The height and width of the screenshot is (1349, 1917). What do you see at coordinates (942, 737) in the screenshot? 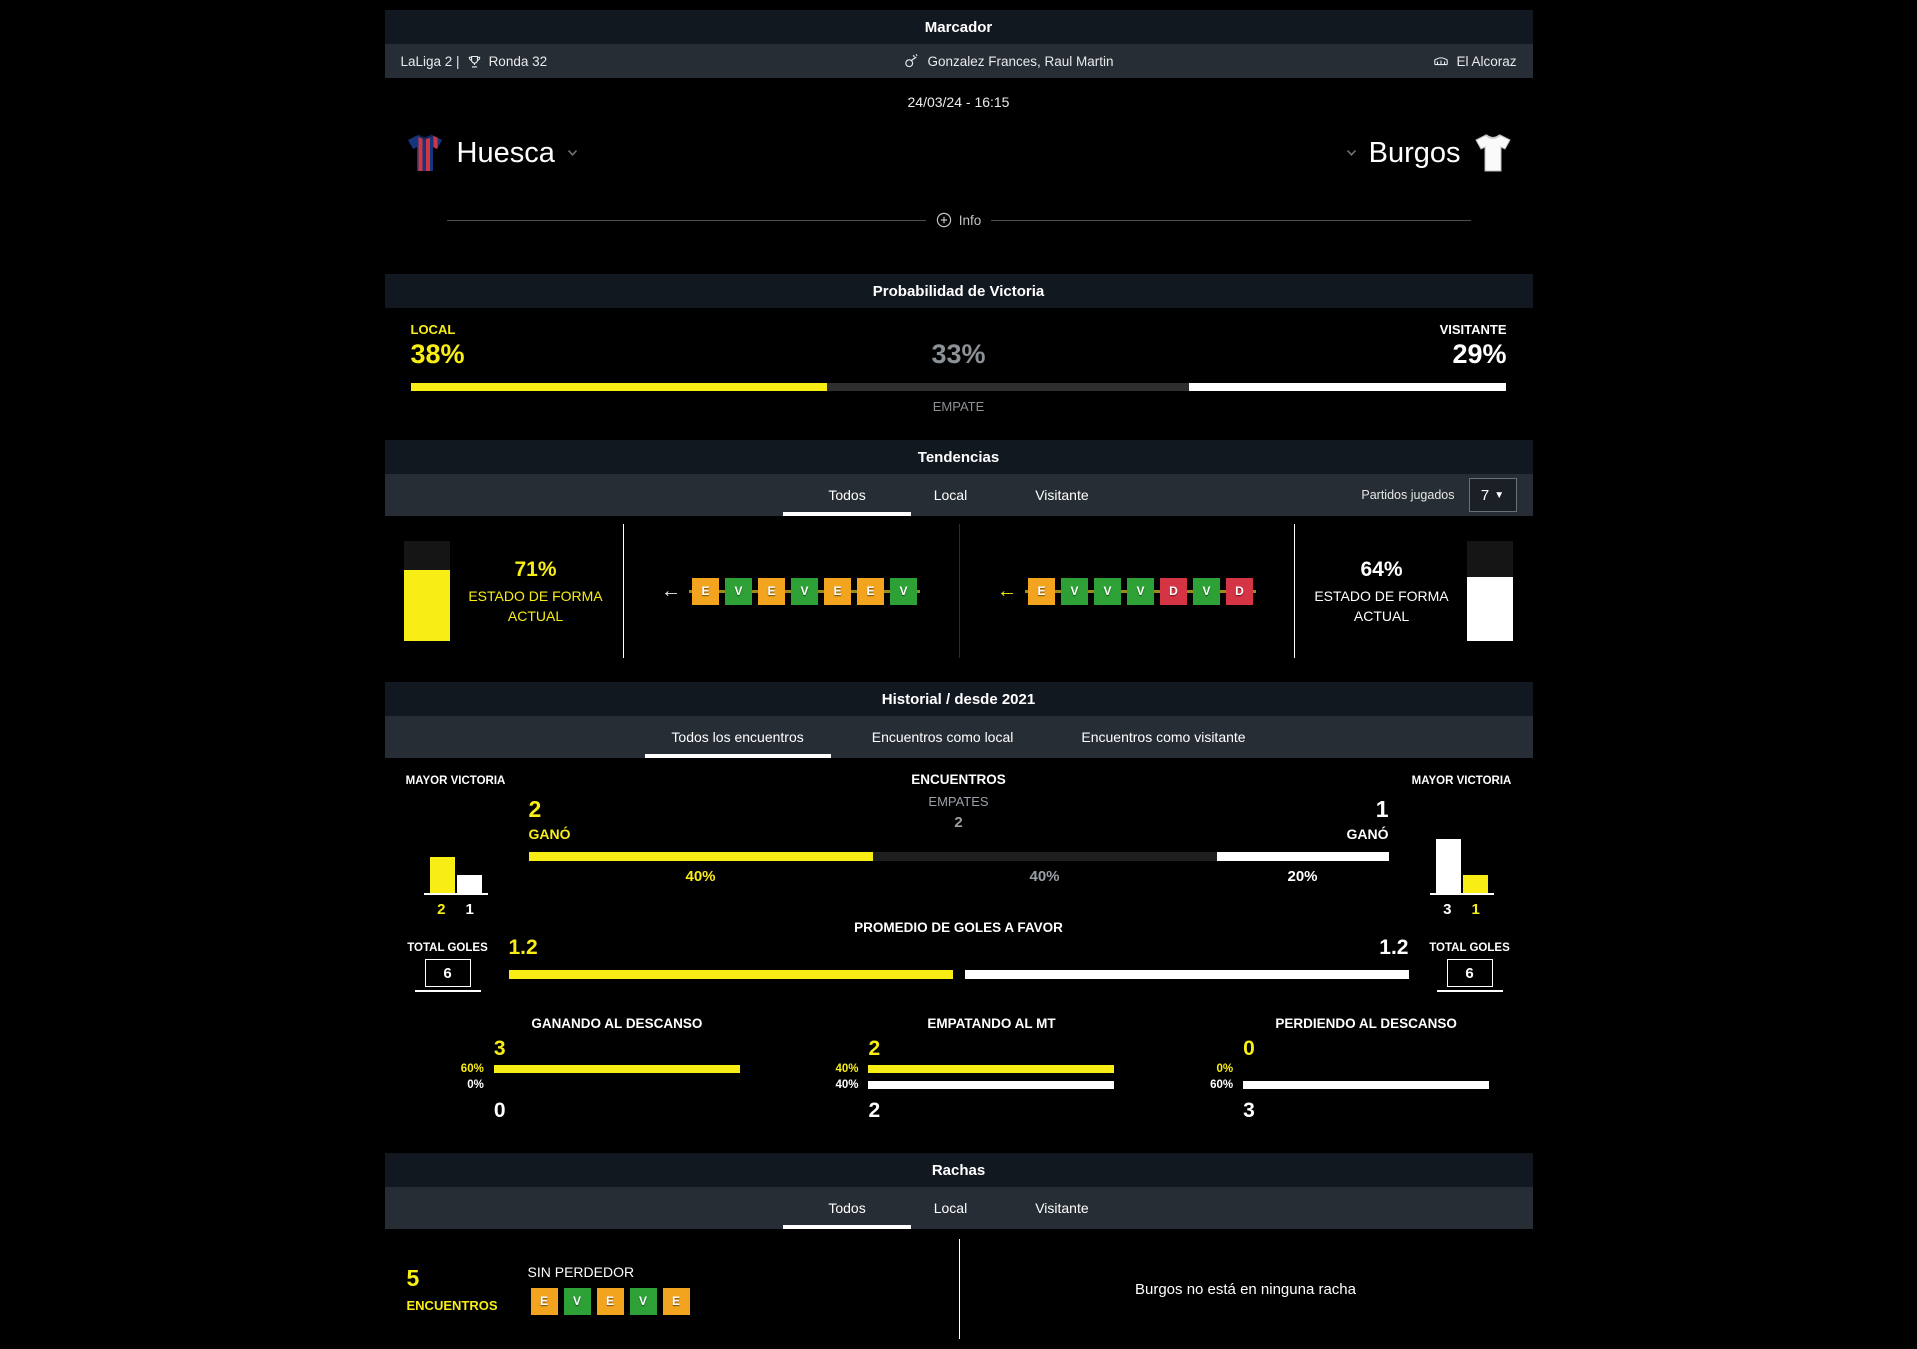
I see `tab-encuentros-como-local: Encuentros como local` at bounding box center [942, 737].